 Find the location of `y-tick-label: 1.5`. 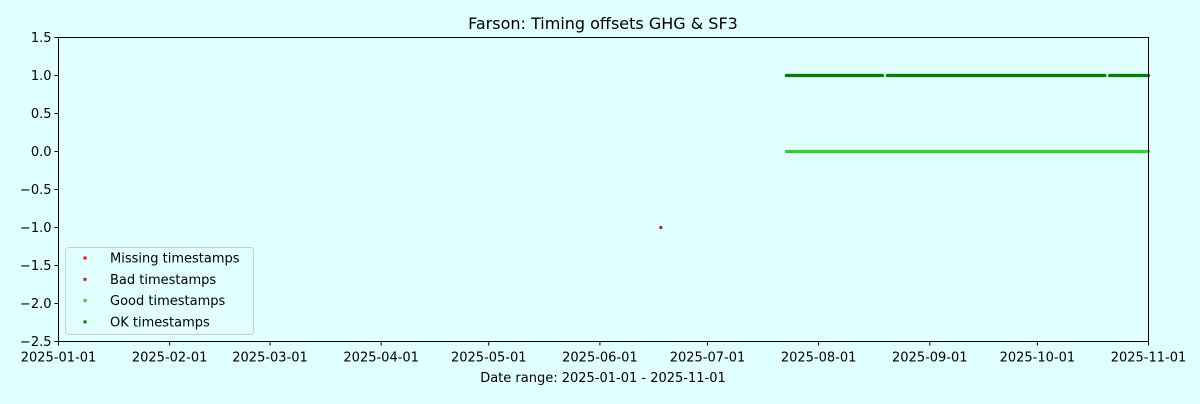

y-tick-label: 1.5 is located at coordinates (41, 38).